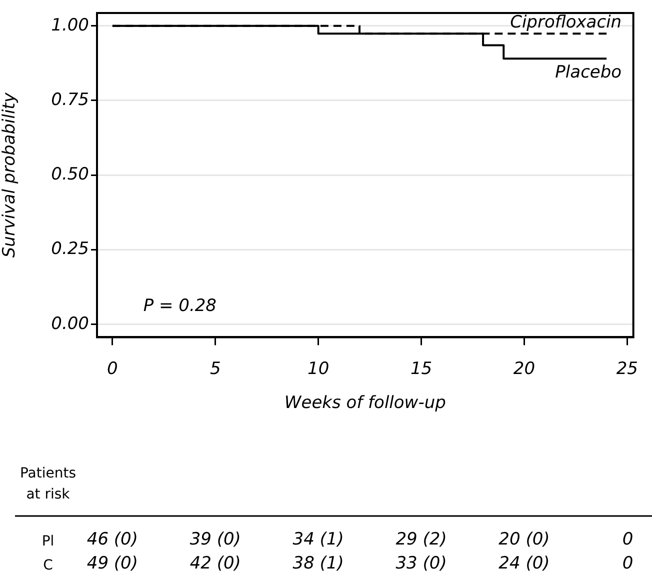  What do you see at coordinates (70, 100) in the screenshot?
I see `y-tick-label: 0.75` at bounding box center [70, 100].